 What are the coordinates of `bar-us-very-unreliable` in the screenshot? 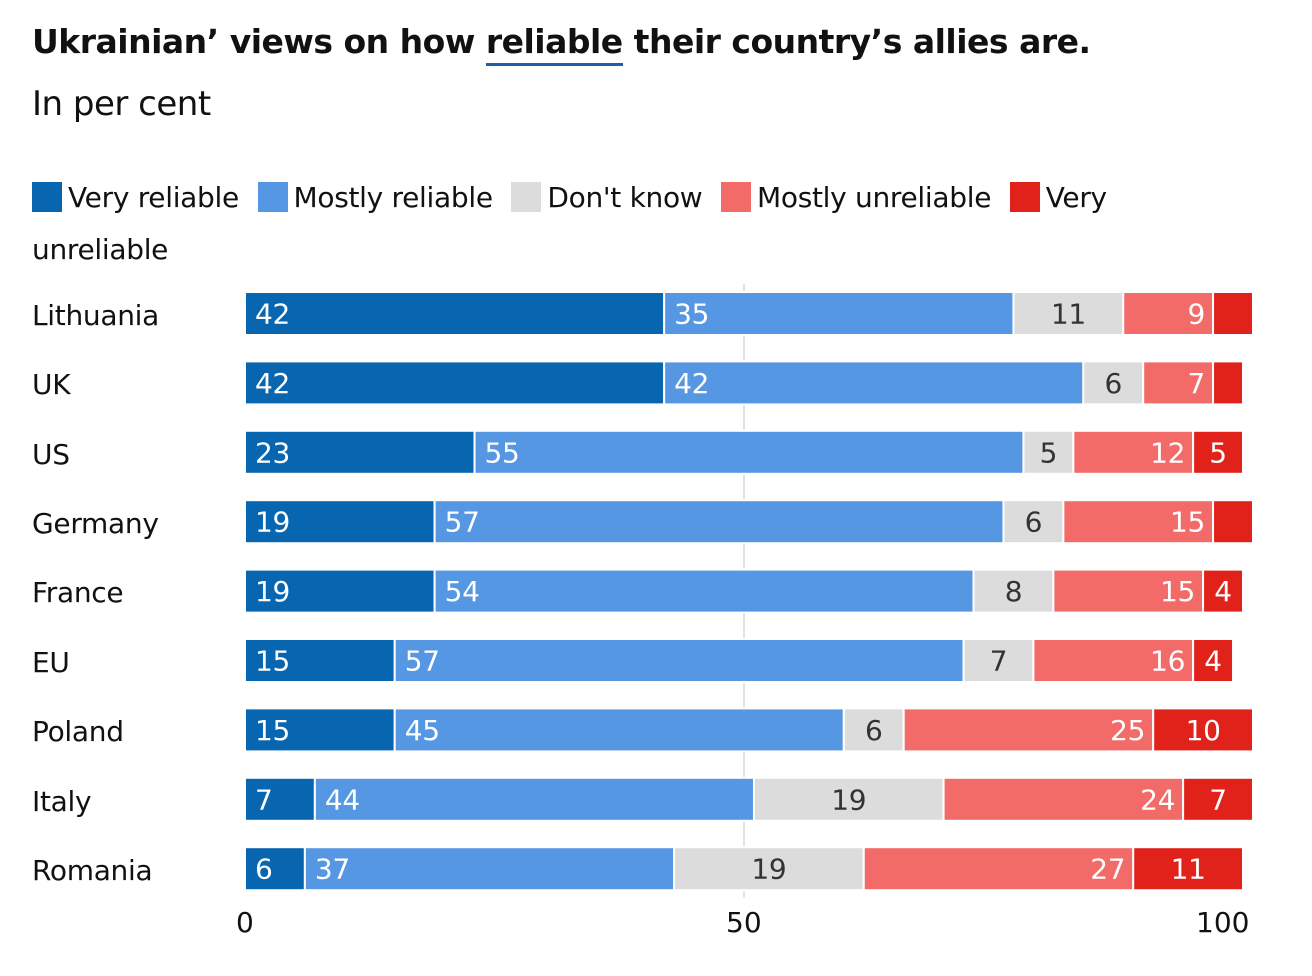 It's located at (1218, 452).